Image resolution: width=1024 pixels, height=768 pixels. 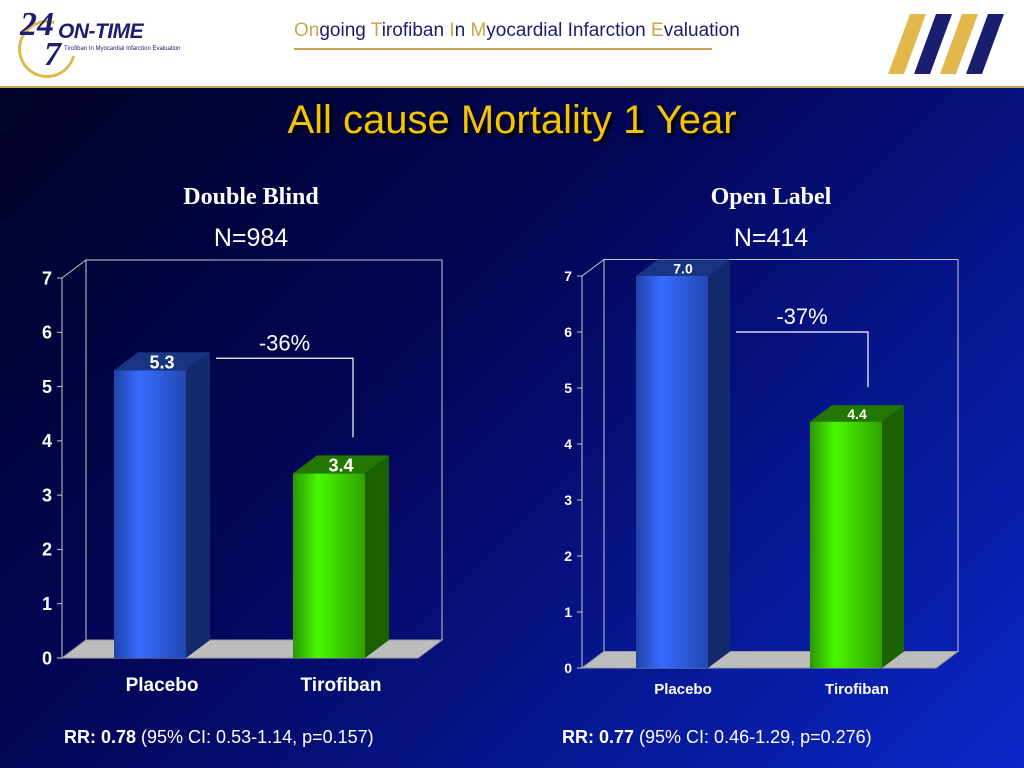 I want to click on study-name-initial: E, so click(x=657, y=30).